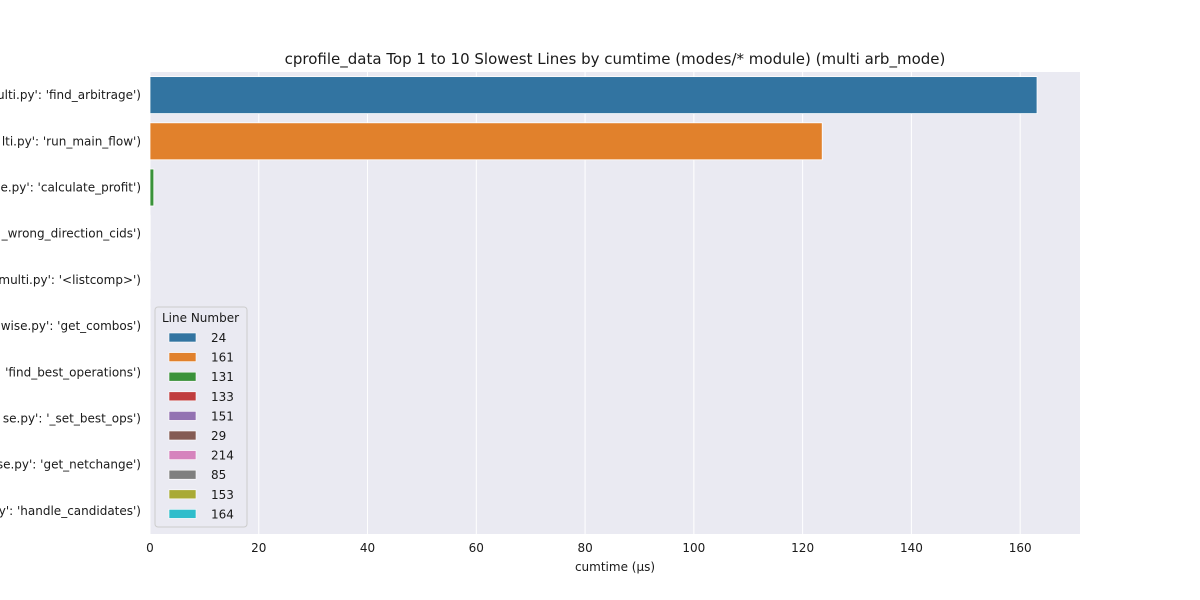  What do you see at coordinates (584, 548) in the screenshot?
I see `x-tick-label: 80` at bounding box center [584, 548].